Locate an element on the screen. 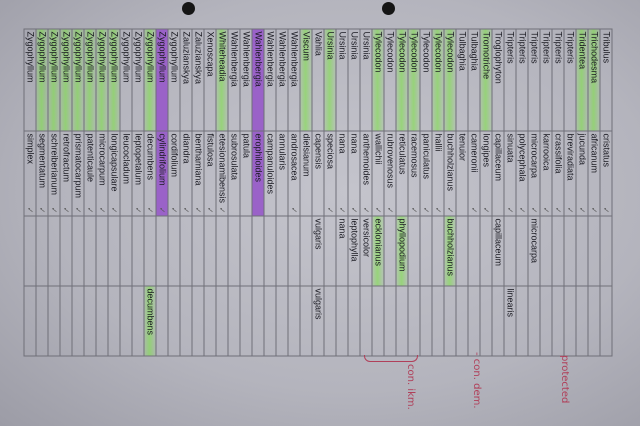  species-cell-text: cristatus is located at coordinates (606, 150).